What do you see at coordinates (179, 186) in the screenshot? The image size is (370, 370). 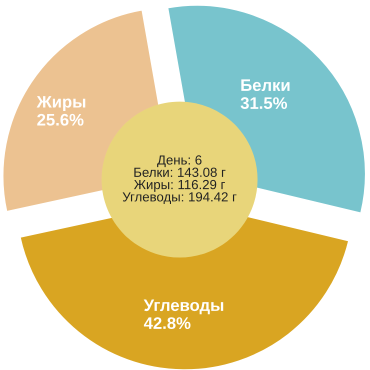 I see `text: Жиры: 116.29 г` at bounding box center [179, 186].